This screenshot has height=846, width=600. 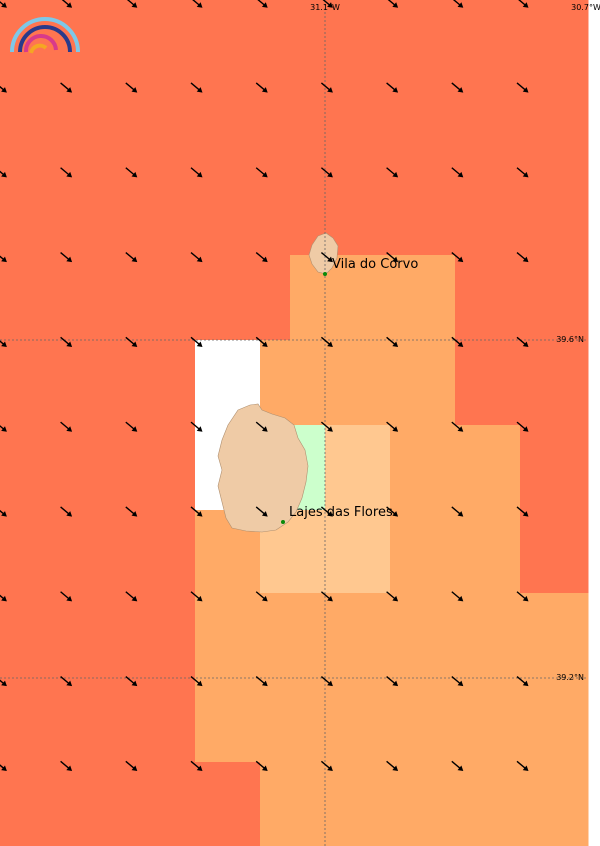 I want to click on town-dot, so click(x=325, y=274).